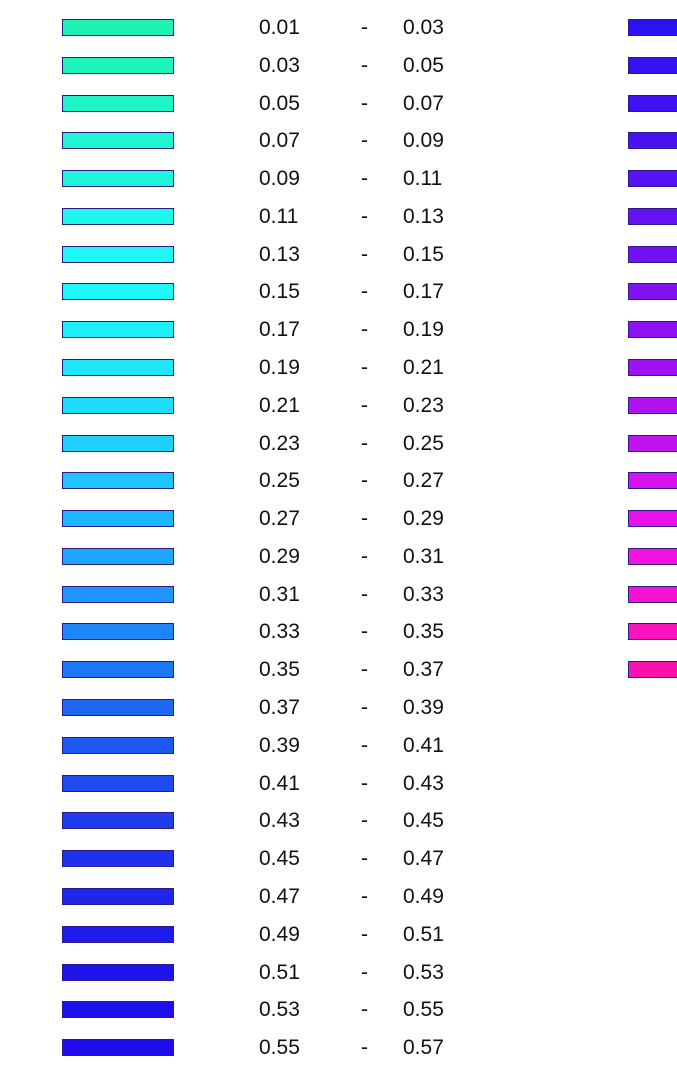  What do you see at coordinates (338, 141) in the screenshot?
I see `legend-row: 0.07 - 0.09` at bounding box center [338, 141].